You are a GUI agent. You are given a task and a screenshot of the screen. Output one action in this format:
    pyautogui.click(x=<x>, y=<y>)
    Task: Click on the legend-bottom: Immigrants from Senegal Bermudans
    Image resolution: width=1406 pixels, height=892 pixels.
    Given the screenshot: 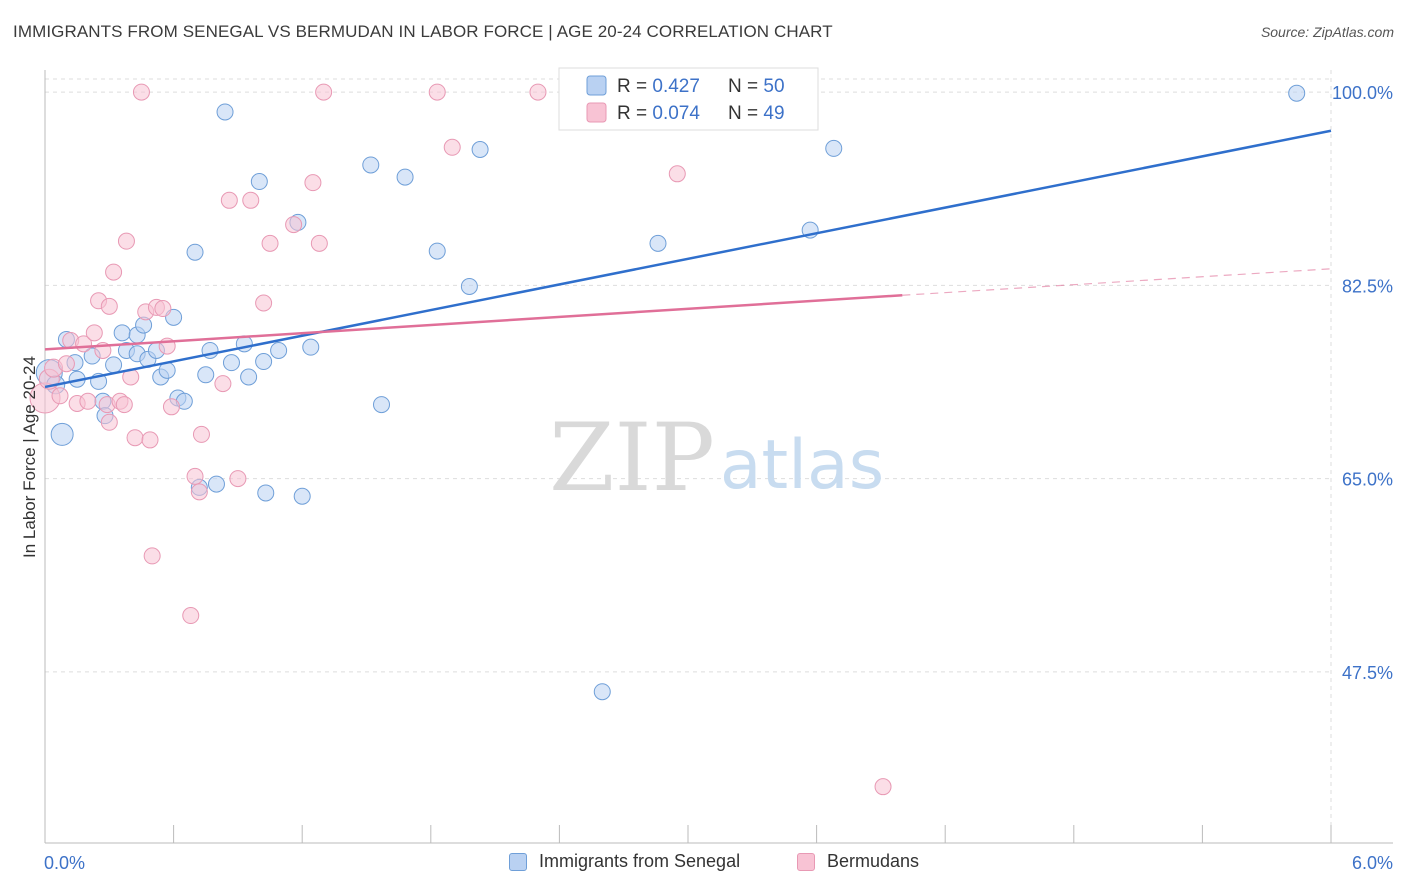 What is the action you would take?
    pyautogui.click(x=703, y=865)
    